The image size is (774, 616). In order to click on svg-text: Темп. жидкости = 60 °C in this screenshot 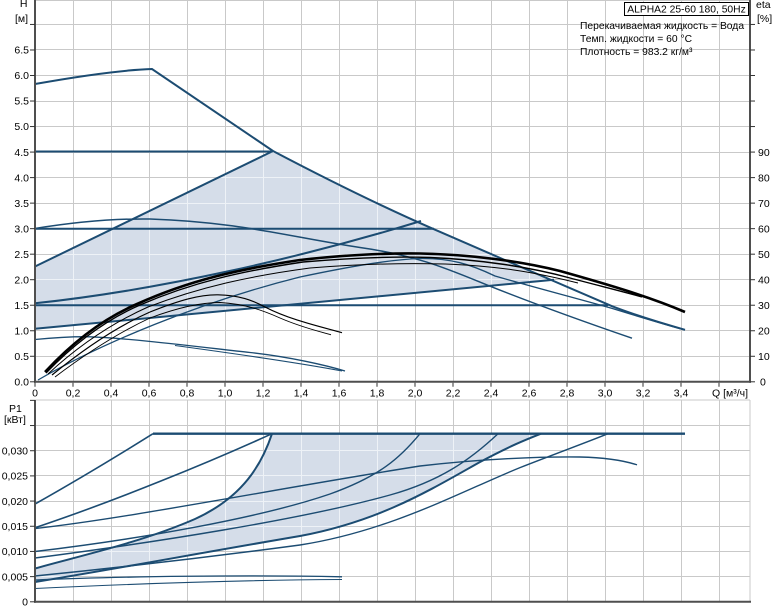, I will do `click(636, 39)`.